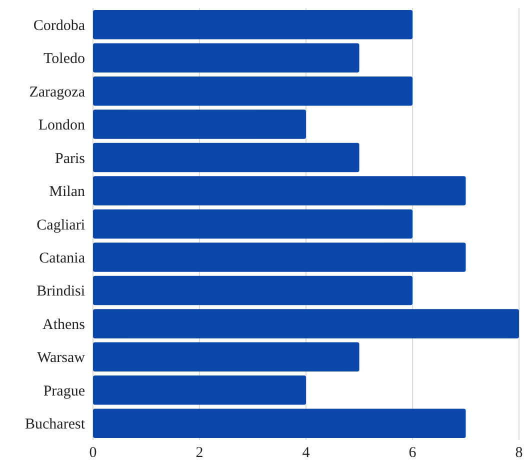 The width and height of the screenshot is (524, 462). I want to click on x-tick-label: 4, so click(306, 453).